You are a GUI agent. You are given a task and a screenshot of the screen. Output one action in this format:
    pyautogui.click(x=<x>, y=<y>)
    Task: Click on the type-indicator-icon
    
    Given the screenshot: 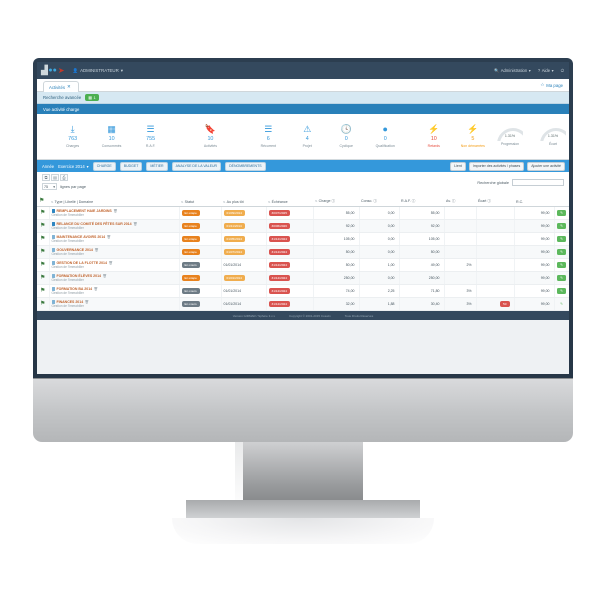 What is the action you would take?
    pyautogui.click(x=53, y=289)
    